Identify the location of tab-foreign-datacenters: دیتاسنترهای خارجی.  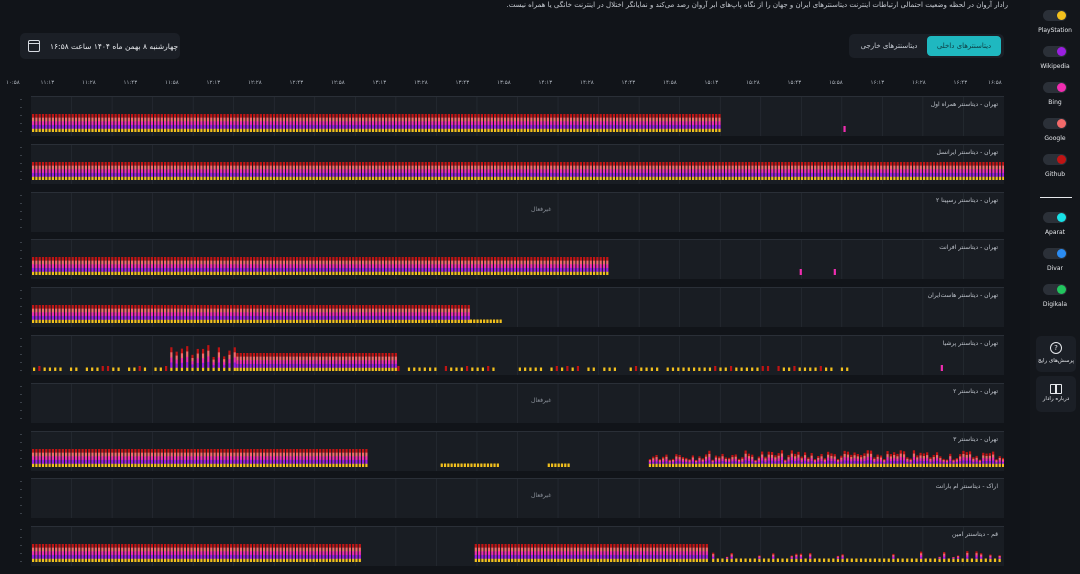
(889, 46).